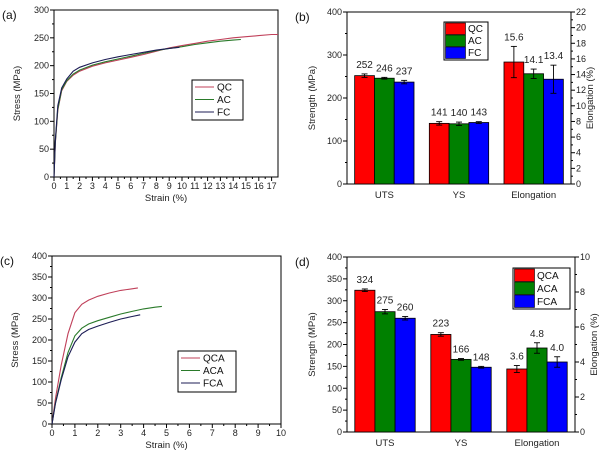 This screenshot has height=455, width=600. Describe the element at coordinates (147, 108) in the screenshot. I see `series-line-ac` at that location.